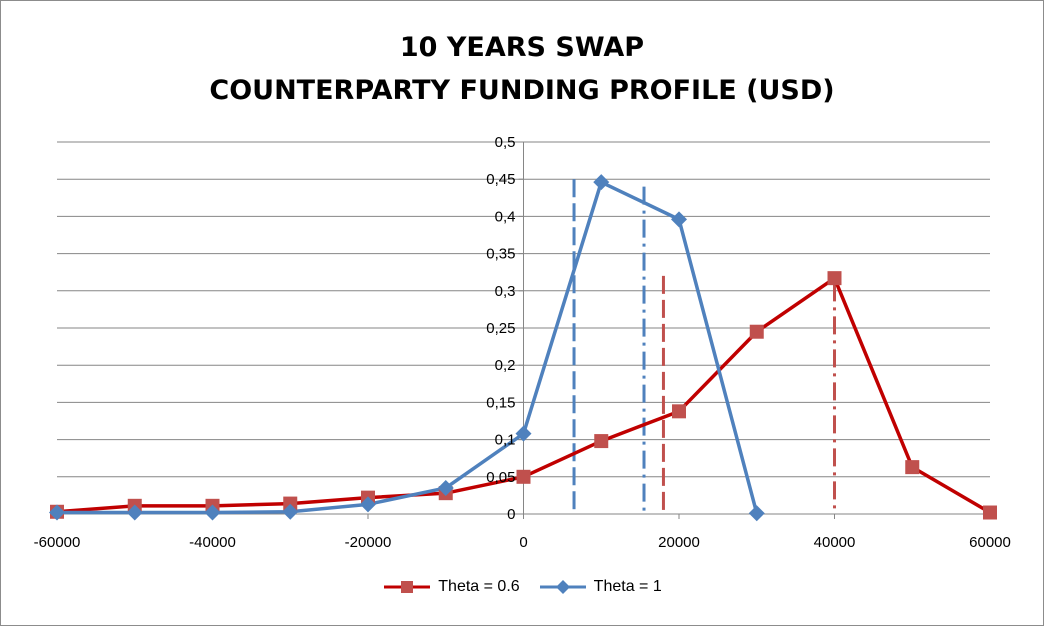 The height and width of the screenshot is (626, 1044). I want to click on legend-item-theta-1: Theta = 1, so click(600, 587).